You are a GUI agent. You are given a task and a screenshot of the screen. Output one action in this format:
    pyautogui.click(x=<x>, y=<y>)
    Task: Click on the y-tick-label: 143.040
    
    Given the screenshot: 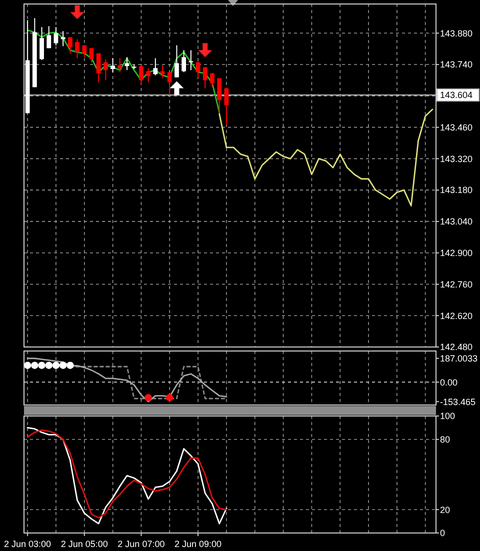 What is the action you would take?
    pyautogui.click(x=456, y=221)
    